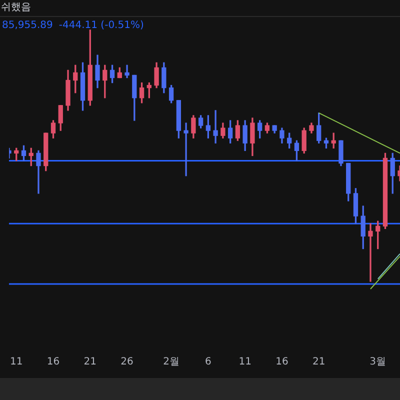 Image resolution: width=400 pixels, height=400 pixels. What do you see at coordinates (171, 362) in the screenshot?
I see `x-tick-label: 2월` at bounding box center [171, 362].